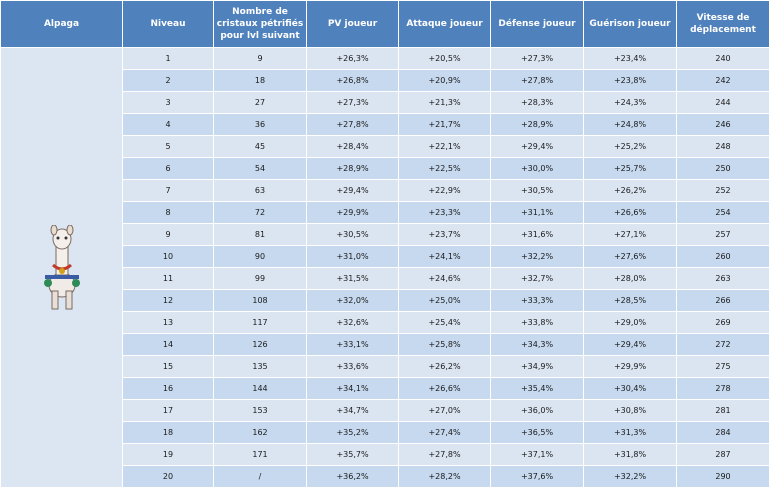 This screenshot has width=769, height=488. Describe the element at coordinates (537, 410) in the screenshot. I see `table-cell: +36,0%` at that location.